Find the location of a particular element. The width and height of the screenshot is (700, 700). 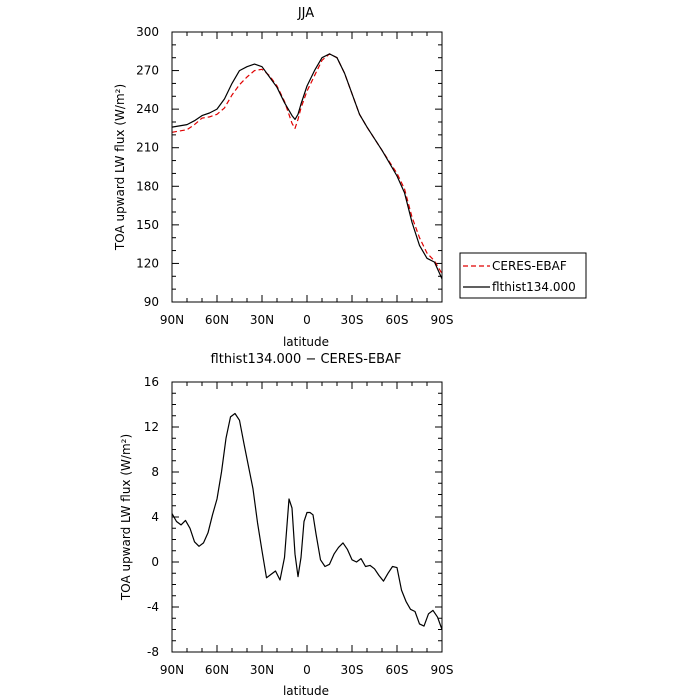

top-y-tick-label: 210 is located at coordinates (147, 148).